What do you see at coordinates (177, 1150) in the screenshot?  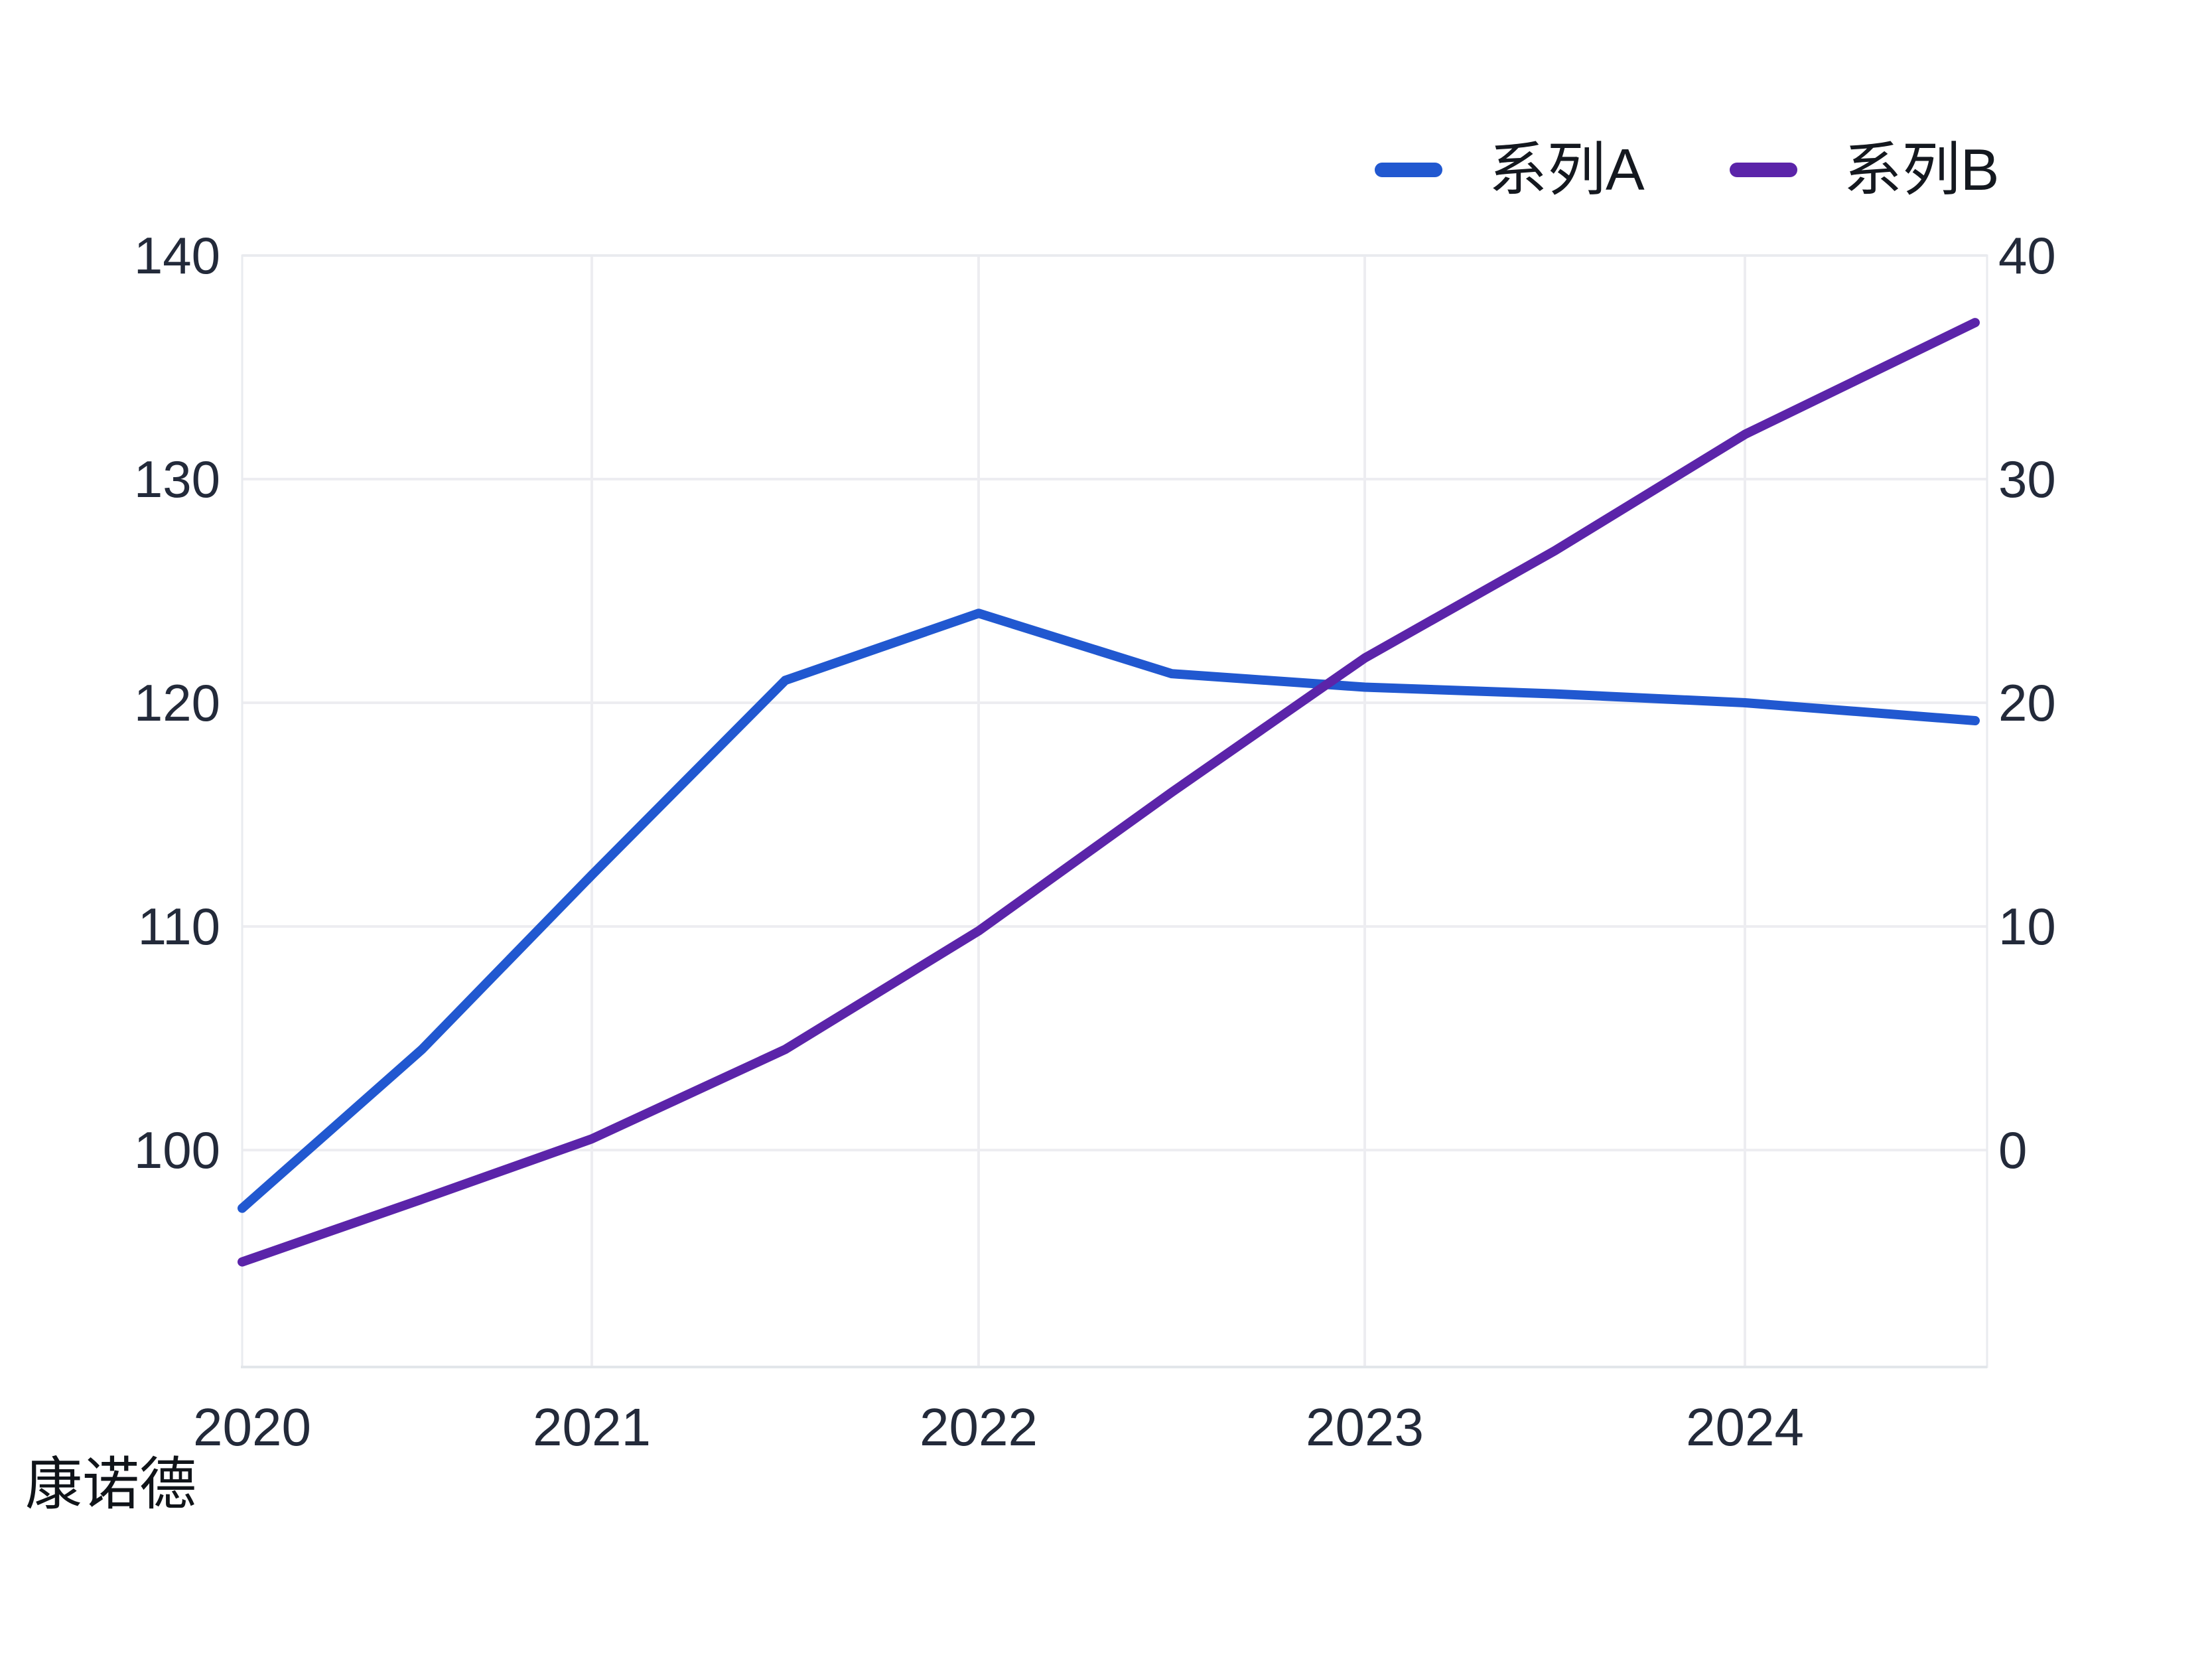 I see `y-axis-left-tick-label: 100` at bounding box center [177, 1150].